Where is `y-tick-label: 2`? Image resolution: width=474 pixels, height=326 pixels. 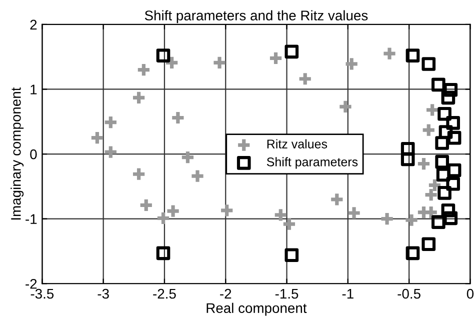 y-tick-label: 2 is located at coordinates (33, 25).